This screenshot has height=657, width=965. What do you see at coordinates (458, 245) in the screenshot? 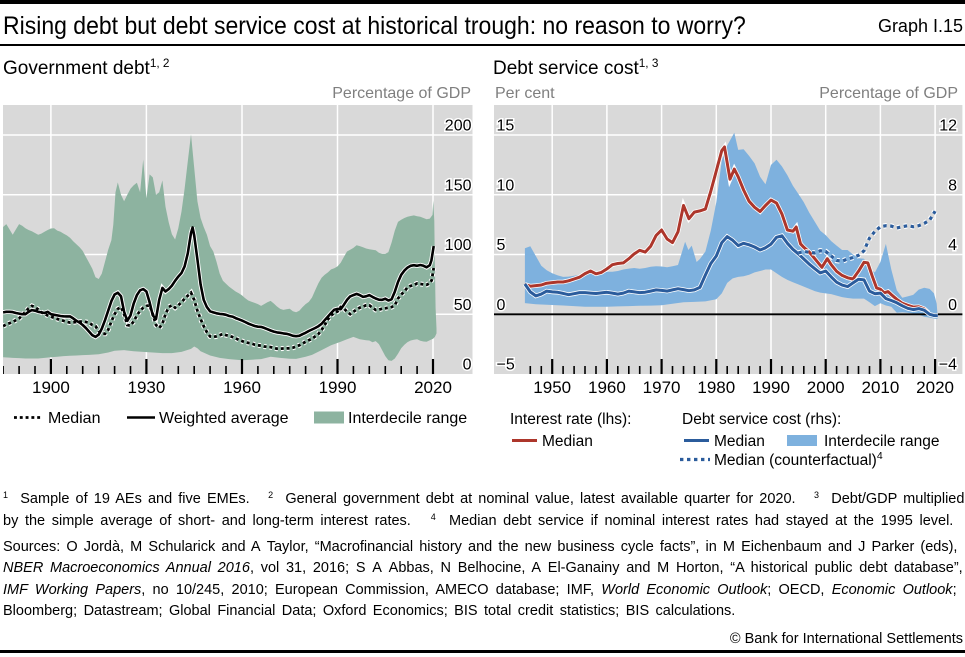
I see `svg-text: 100` at bounding box center [458, 245].